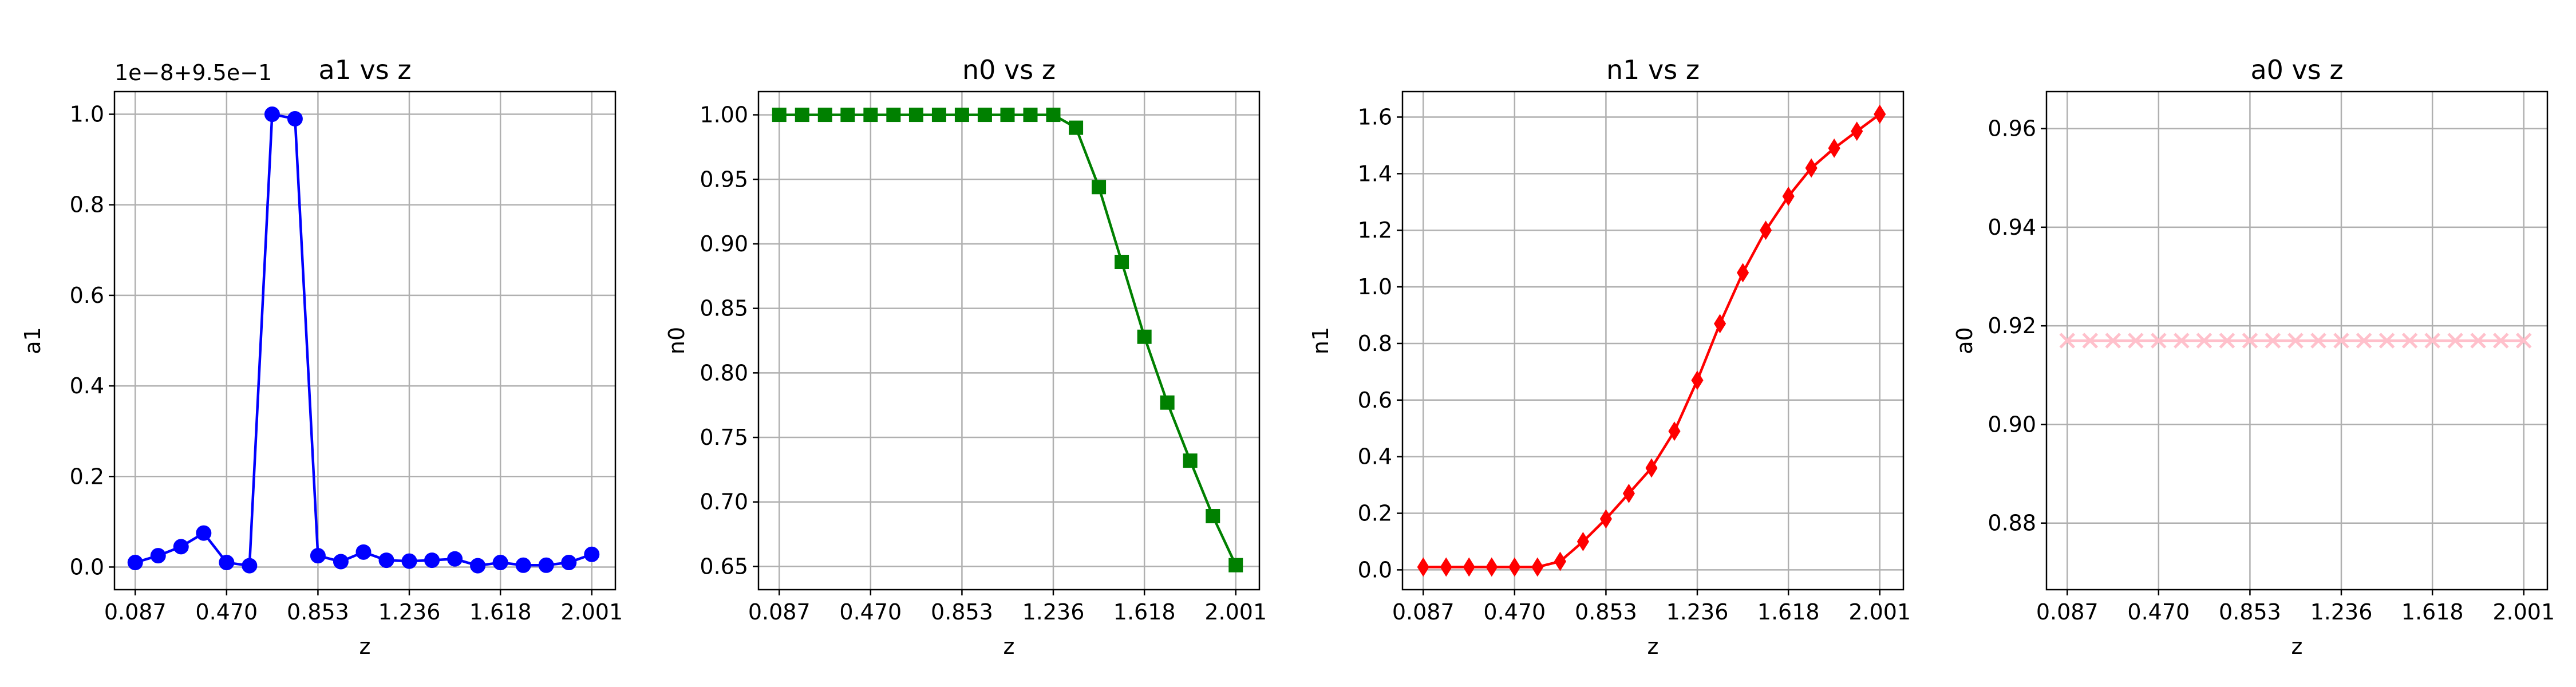 The width and height of the screenshot is (2576, 687). What do you see at coordinates (724, 437) in the screenshot?
I see `y-tick-label: 0.75` at bounding box center [724, 437].